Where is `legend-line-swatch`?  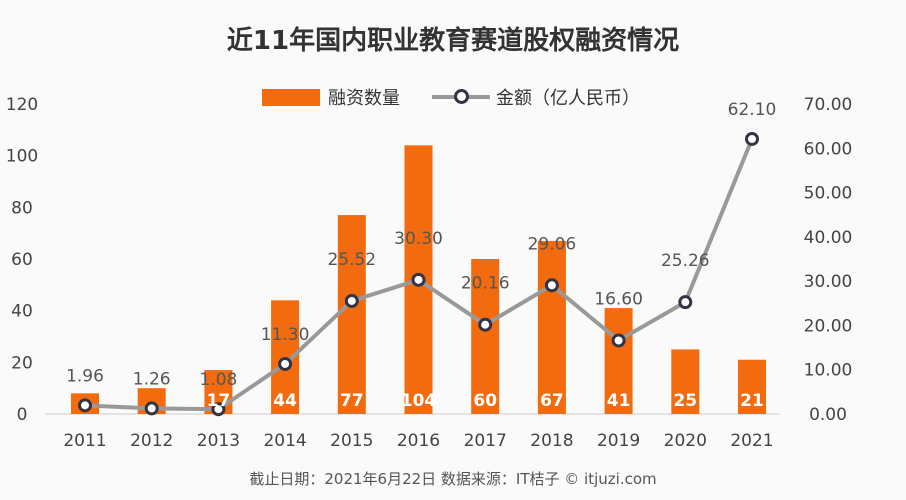 legend-line-swatch is located at coordinates (461, 96).